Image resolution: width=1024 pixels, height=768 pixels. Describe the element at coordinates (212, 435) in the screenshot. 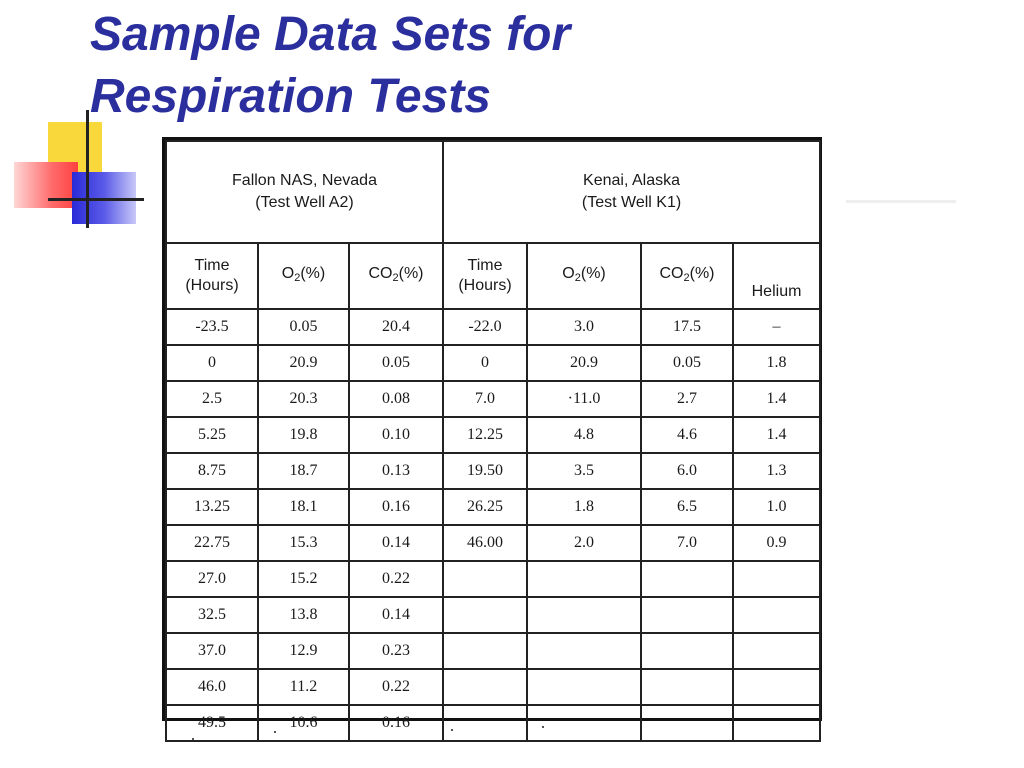

I see `table-cell: 5.25` at that location.